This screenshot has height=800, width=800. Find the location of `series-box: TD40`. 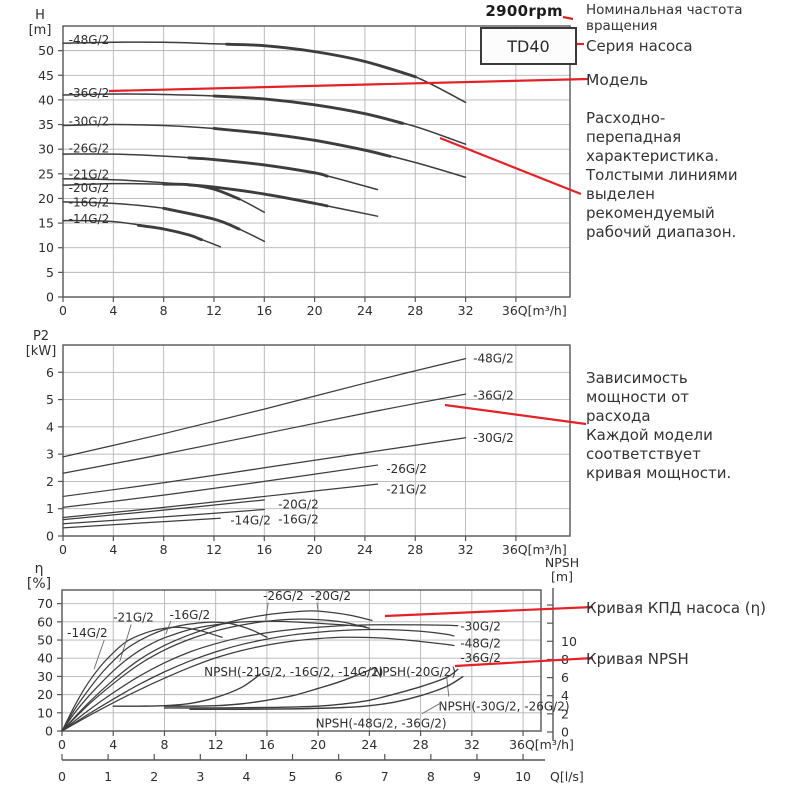

series-box: TD40 is located at coordinates (528, 46).